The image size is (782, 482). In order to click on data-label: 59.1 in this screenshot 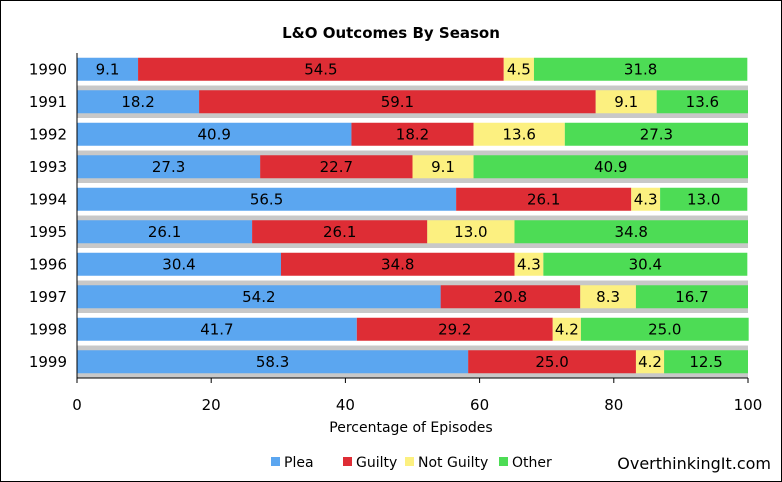, I will do `click(397, 102)`.